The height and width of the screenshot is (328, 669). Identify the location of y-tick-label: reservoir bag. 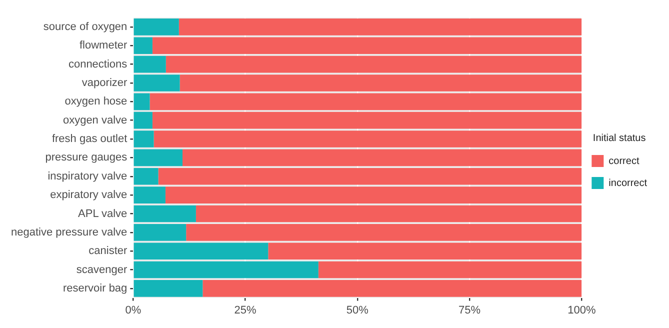
(95, 288).